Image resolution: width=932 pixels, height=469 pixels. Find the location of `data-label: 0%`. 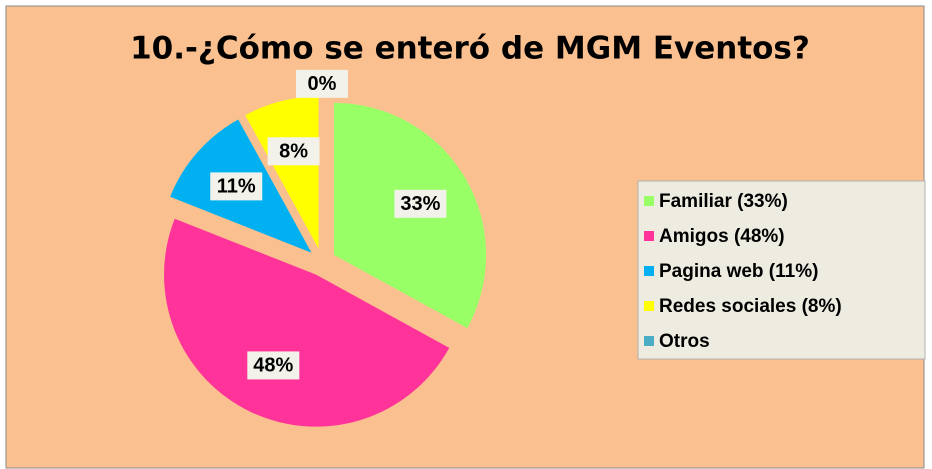

data-label: 0% is located at coordinates (322, 84).